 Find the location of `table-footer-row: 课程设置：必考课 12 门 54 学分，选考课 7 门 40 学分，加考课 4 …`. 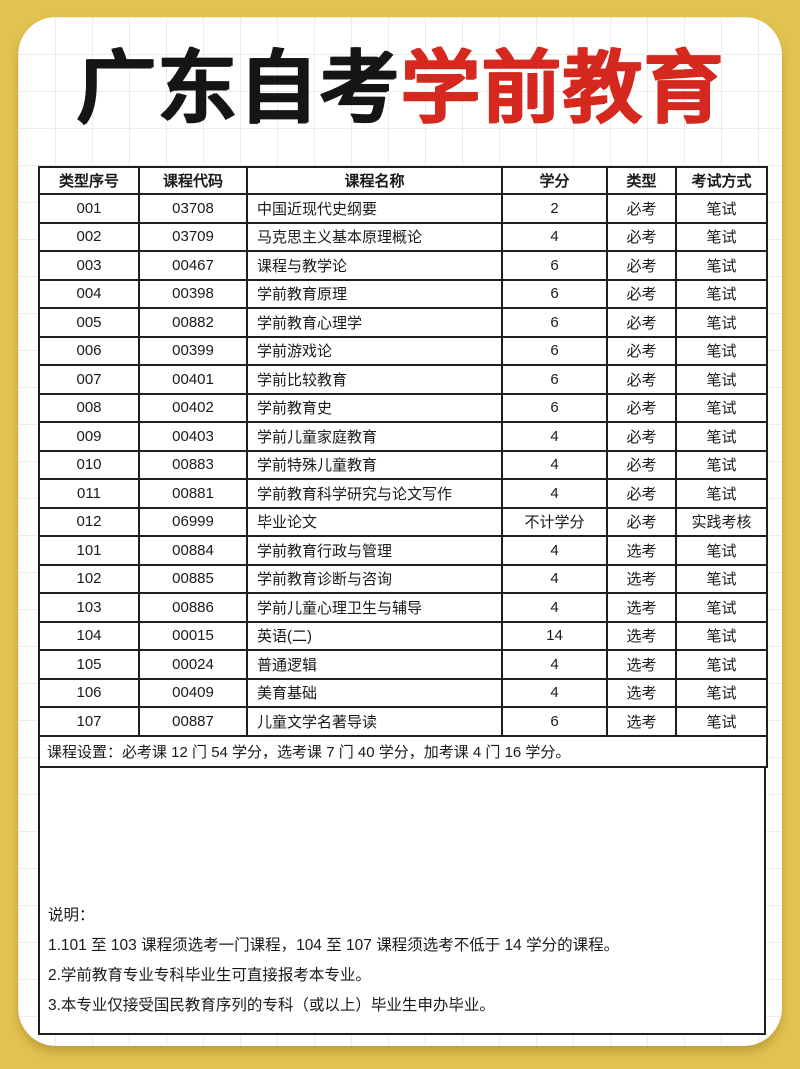

table-footer-row: 课程设置：必考课 12 门 54 学分，选考课 7 门 40 学分，加考课 4 … is located at coordinates (403, 751).